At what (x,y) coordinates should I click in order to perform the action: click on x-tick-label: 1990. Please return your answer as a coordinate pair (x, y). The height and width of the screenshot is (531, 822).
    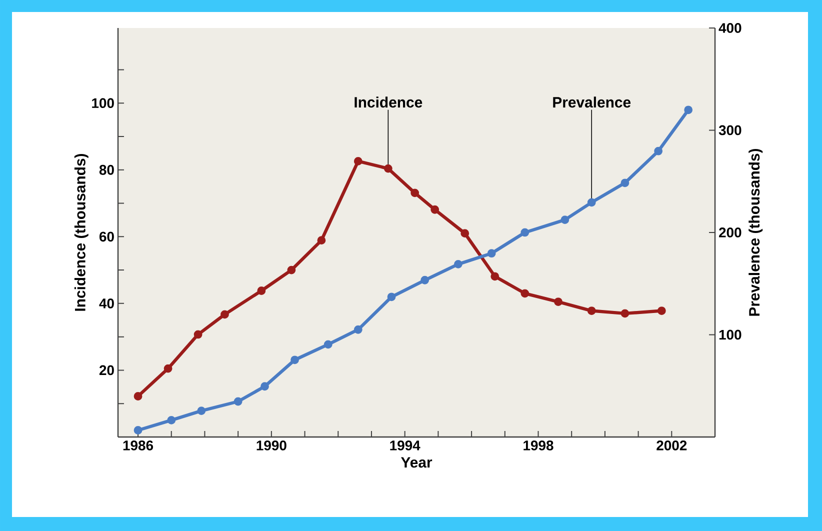
    Looking at the image, I should click on (271, 445).